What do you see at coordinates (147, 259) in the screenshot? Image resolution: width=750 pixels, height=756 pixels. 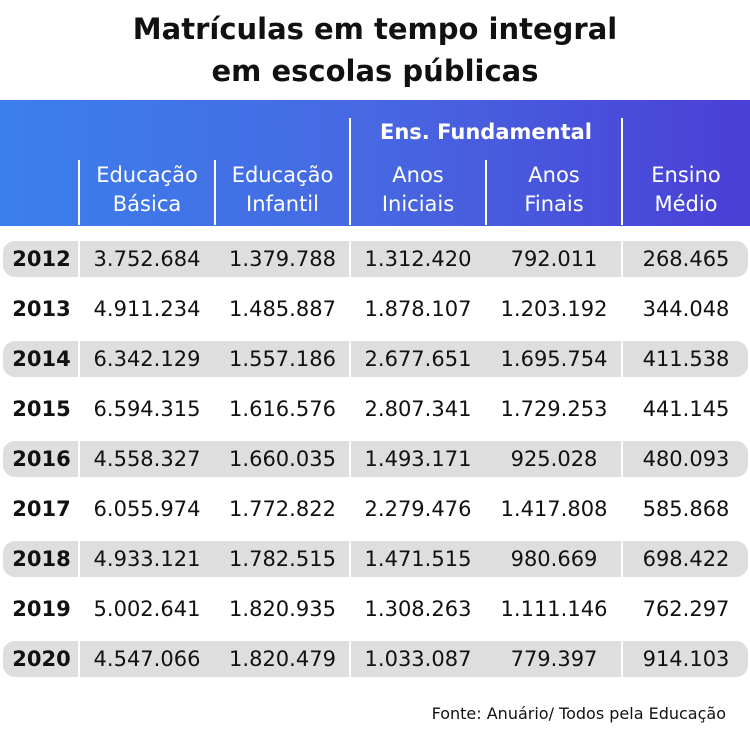 I see `value-cell: 3.752.684` at bounding box center [147, 259].